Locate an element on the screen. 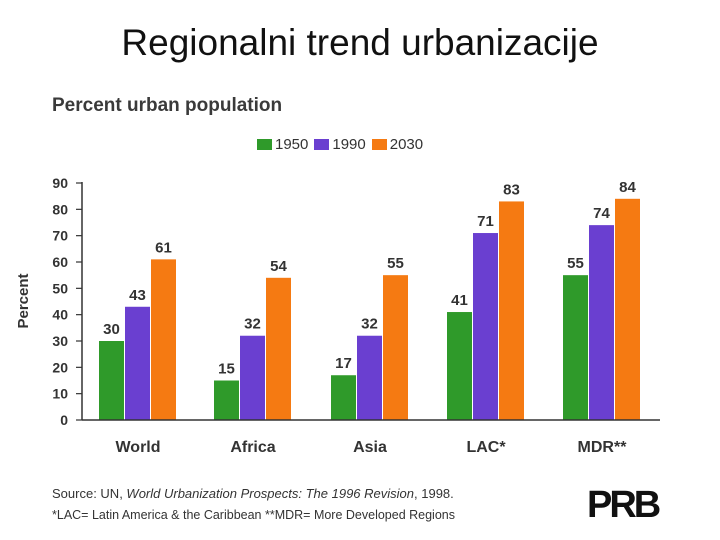 This screenshot has width=720, height=540. data-label: 84 is located at coordinates (627, 187).